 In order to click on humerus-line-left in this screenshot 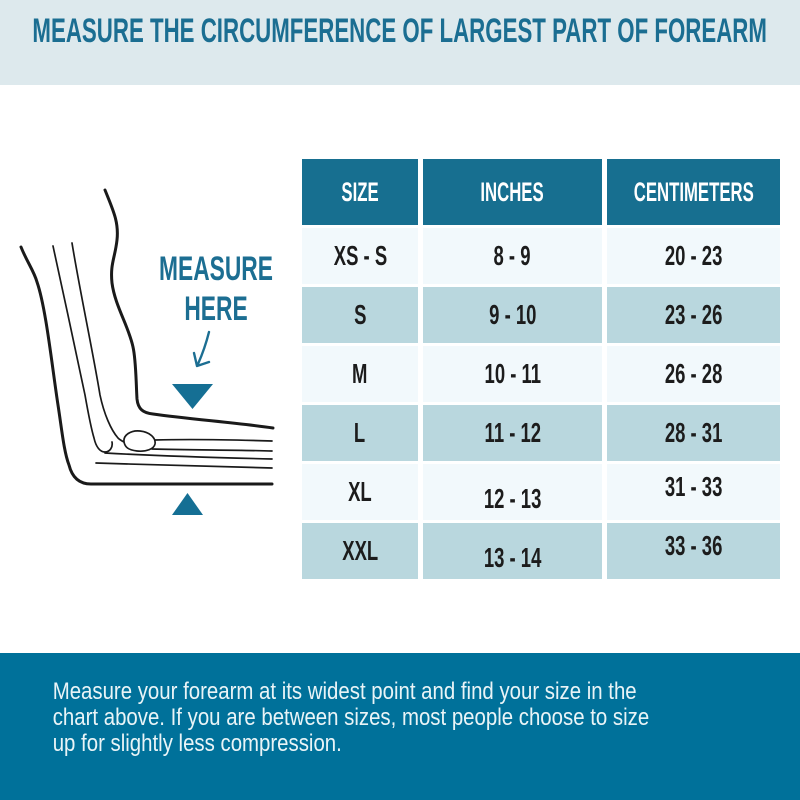, I will do `click(83, 349)`.